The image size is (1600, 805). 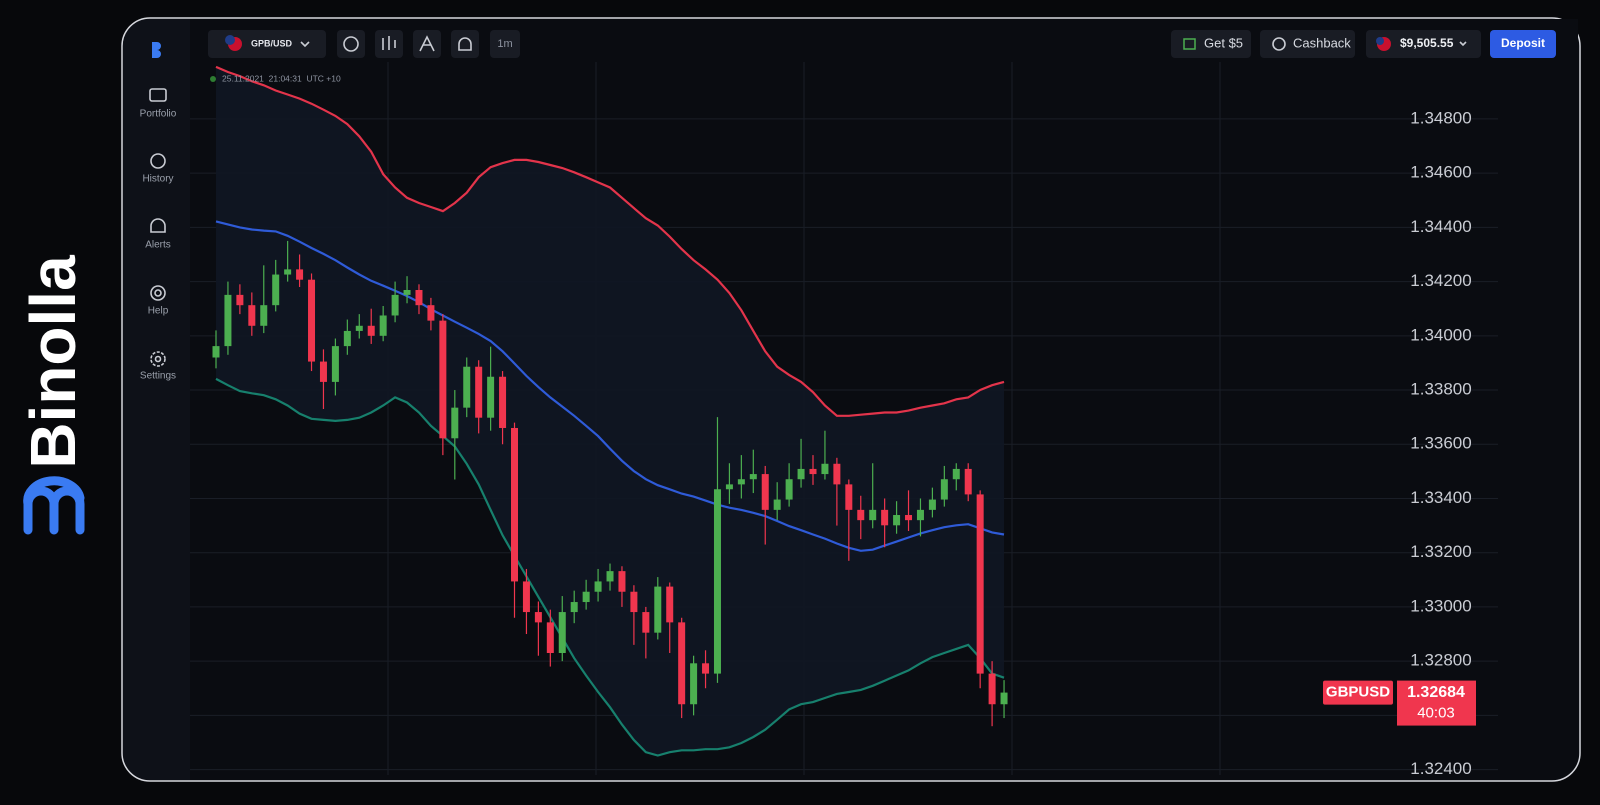 I want to click on balance-label: $9,505.55, so click(x=1427, y=43).